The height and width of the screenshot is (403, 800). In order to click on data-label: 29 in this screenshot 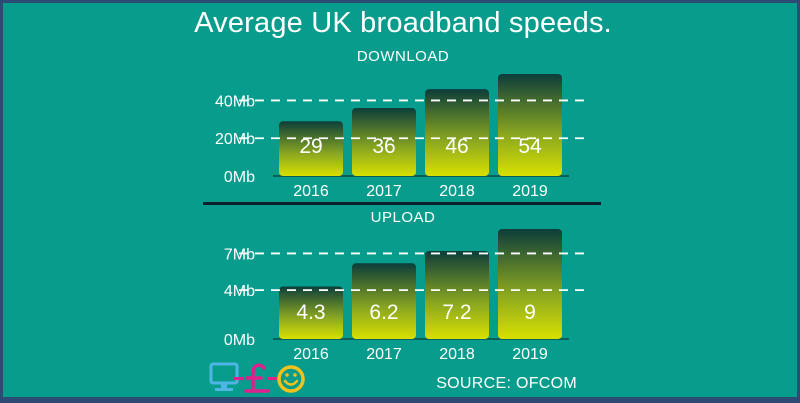, I will do `click(310, 146)`.